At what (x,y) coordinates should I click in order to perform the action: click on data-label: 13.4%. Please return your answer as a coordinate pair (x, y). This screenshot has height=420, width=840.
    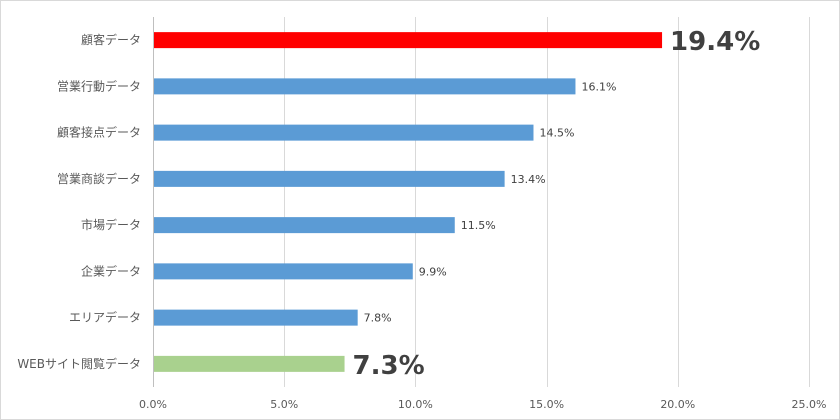
    Looking at the image, I should click on (528, 179).